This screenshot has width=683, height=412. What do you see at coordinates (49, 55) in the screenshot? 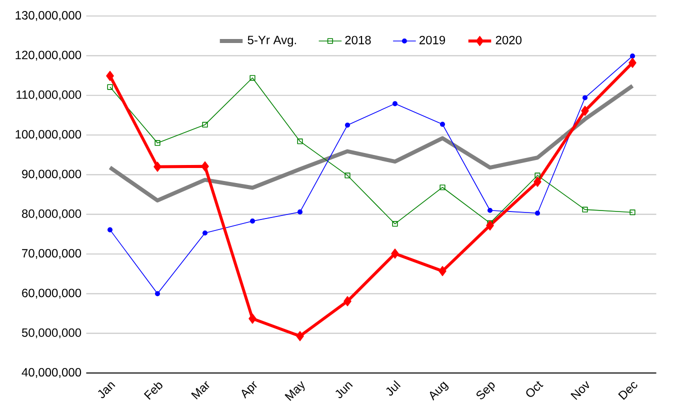
I see `y-tick-label: 120,000,000` at bounding box center [49, 55].